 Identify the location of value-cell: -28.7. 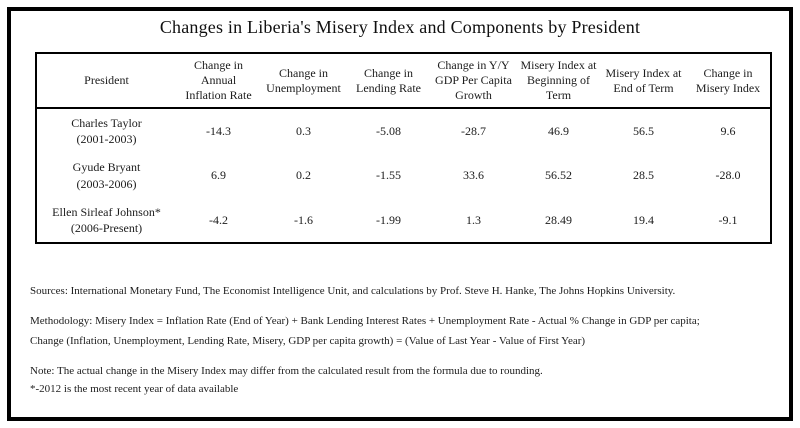
(473, 130).